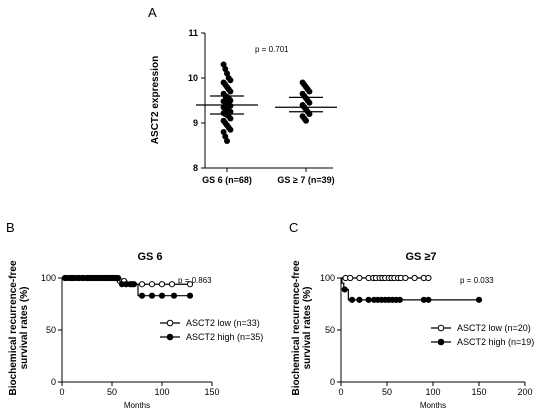 This screenshot has height=413, width=550. Describe the element at coordinates (193, 33) in the screenshot. I see `panel-a-y-tick-label: 11` at that location.